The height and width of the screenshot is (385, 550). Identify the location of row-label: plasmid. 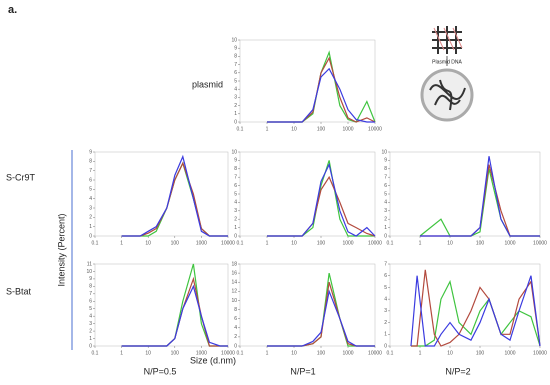
(207, 84).